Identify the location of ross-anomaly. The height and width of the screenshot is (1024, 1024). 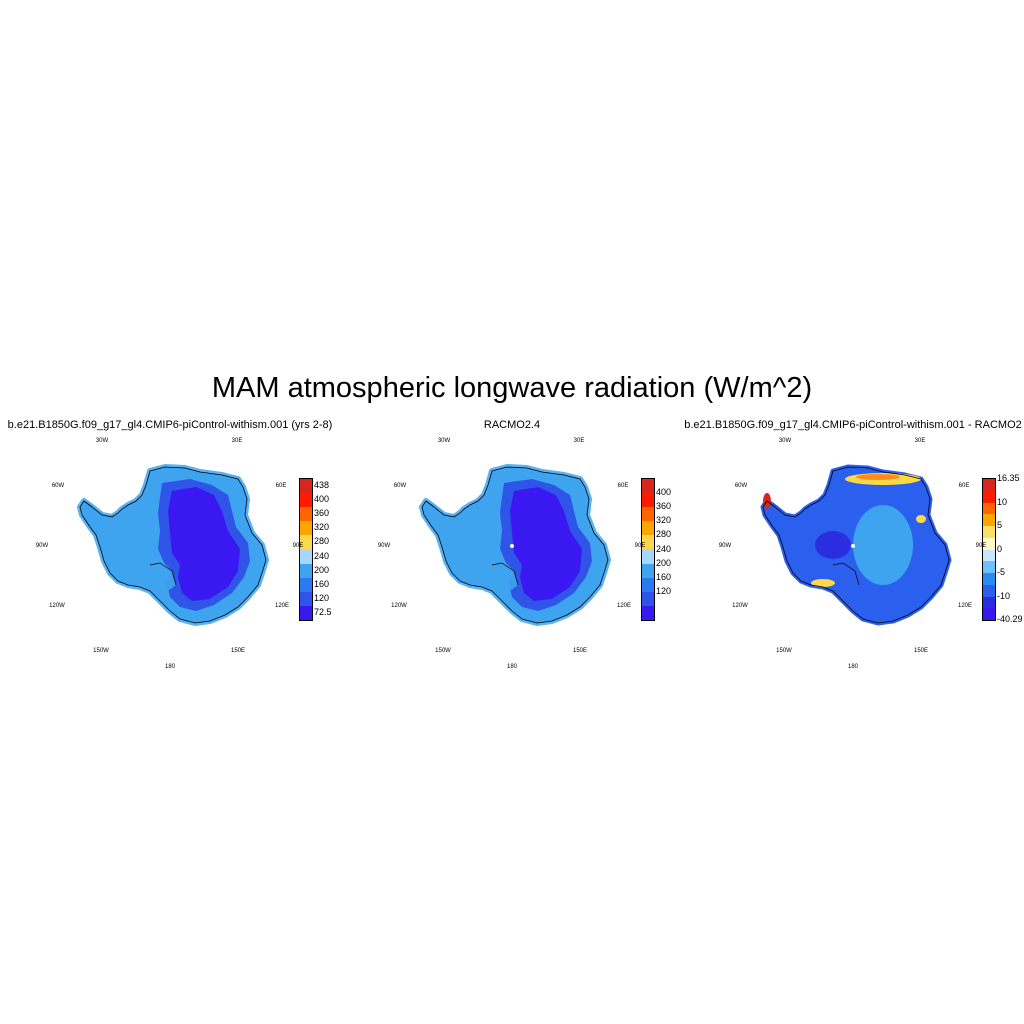
(823, 583).